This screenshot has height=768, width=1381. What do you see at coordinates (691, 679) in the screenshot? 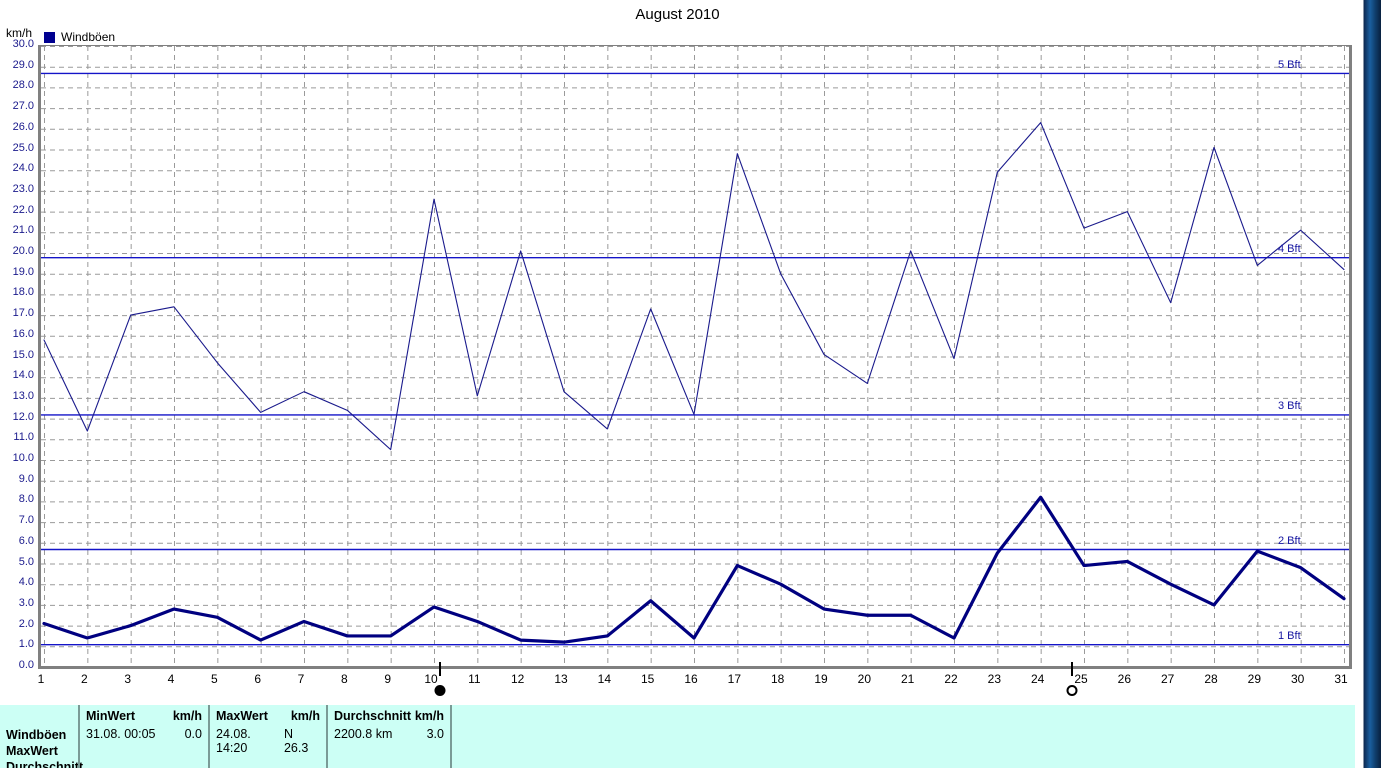
I see `x-tick-label: 16` at bounding box center [691, 679].